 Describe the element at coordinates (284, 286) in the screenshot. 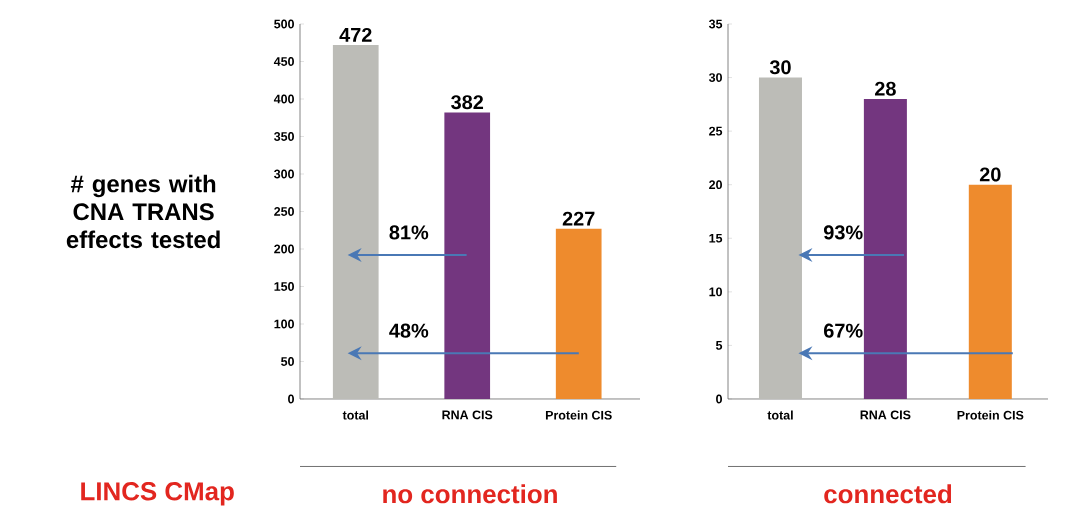

I see `y-tick-label: 150` at that location.